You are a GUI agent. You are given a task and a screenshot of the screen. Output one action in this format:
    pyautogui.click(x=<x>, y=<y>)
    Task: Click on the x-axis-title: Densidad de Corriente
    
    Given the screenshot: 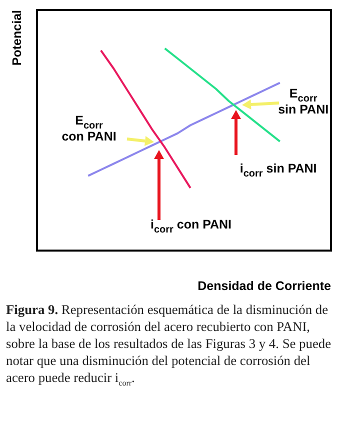 What is the action you would take?
    pyautogui.click(x=265, y=285)
    